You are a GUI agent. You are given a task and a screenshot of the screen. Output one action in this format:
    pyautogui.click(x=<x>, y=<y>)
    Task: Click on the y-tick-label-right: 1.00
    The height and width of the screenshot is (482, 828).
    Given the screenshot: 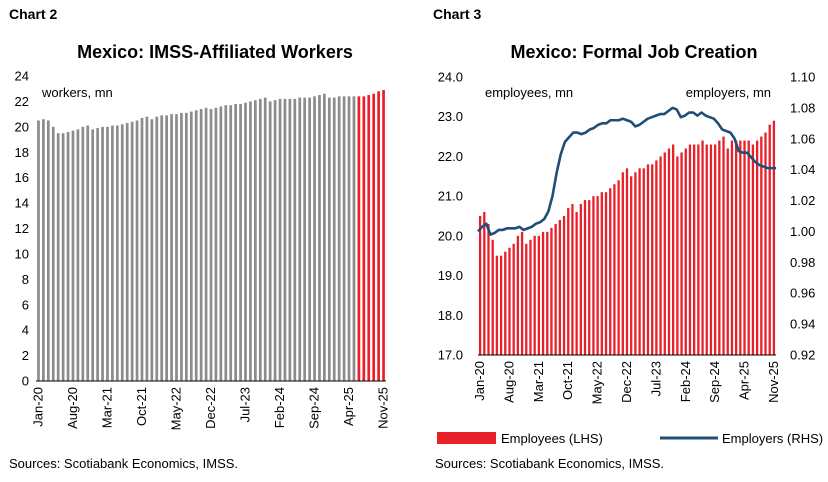 What is the action you would take?
    pyautogui.click(x=802, y=231)
    